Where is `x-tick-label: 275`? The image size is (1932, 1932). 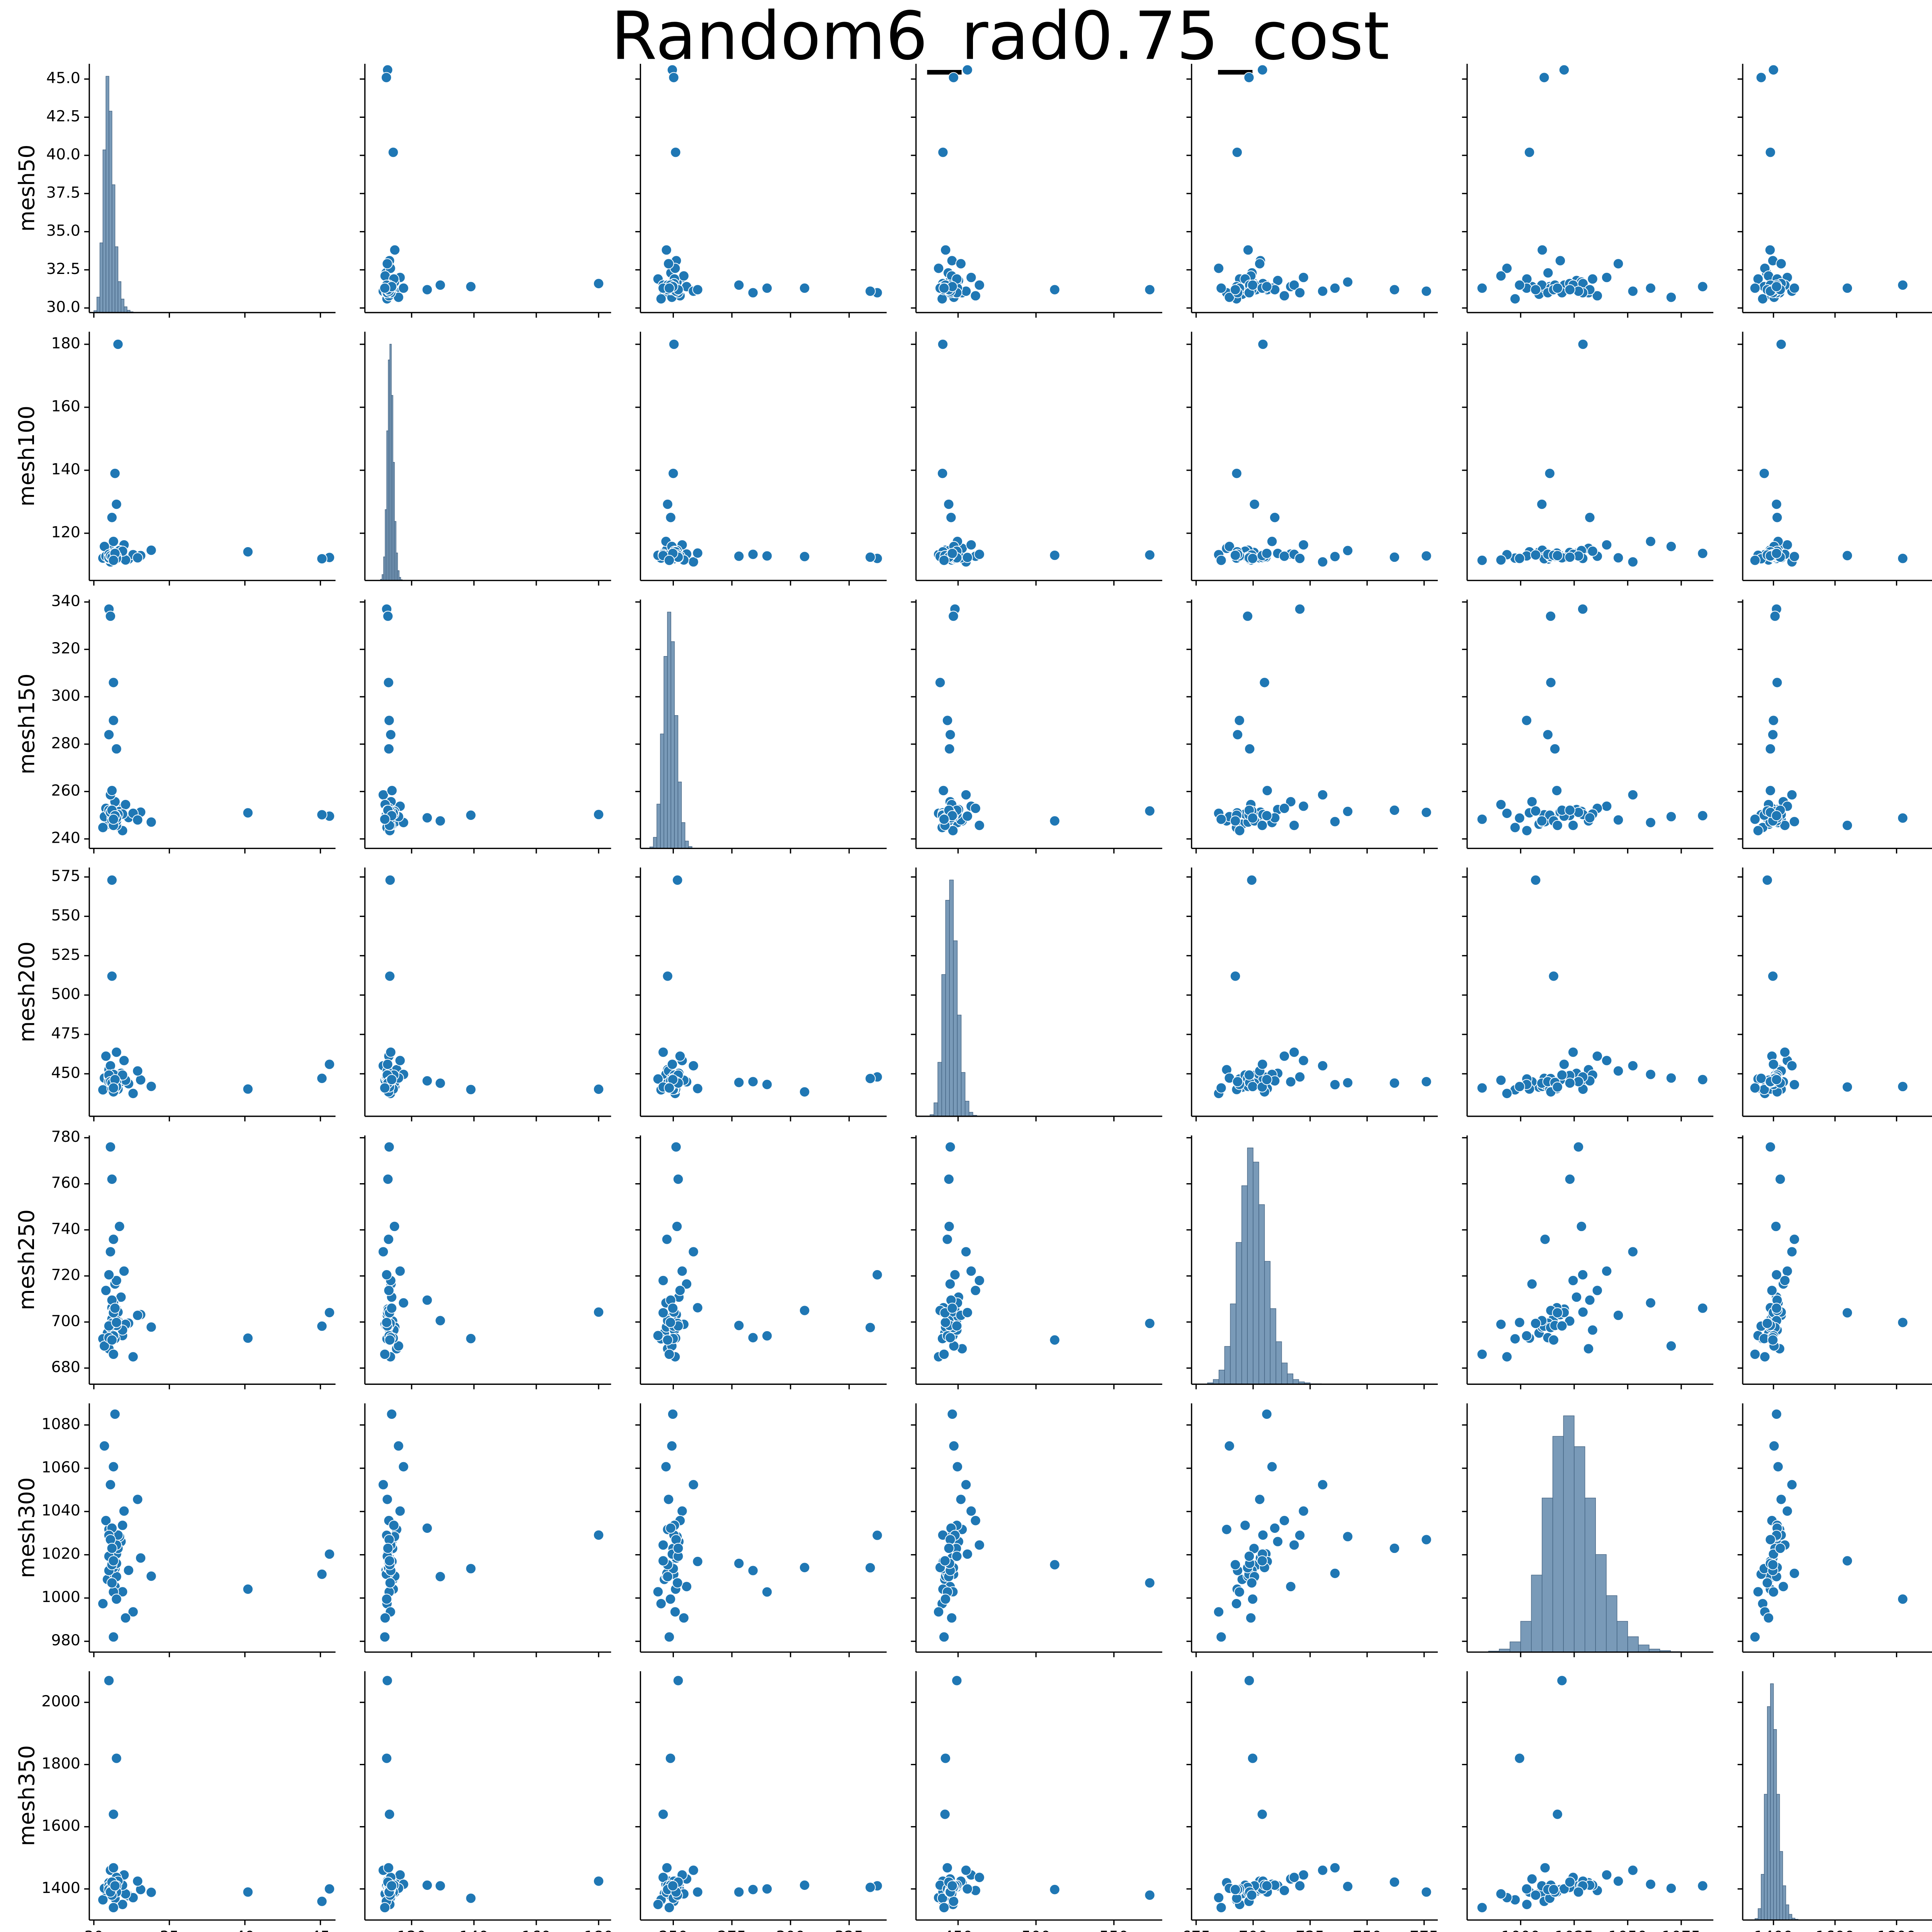 x-tick-label: 275 is located at coordinates (732, 1930).